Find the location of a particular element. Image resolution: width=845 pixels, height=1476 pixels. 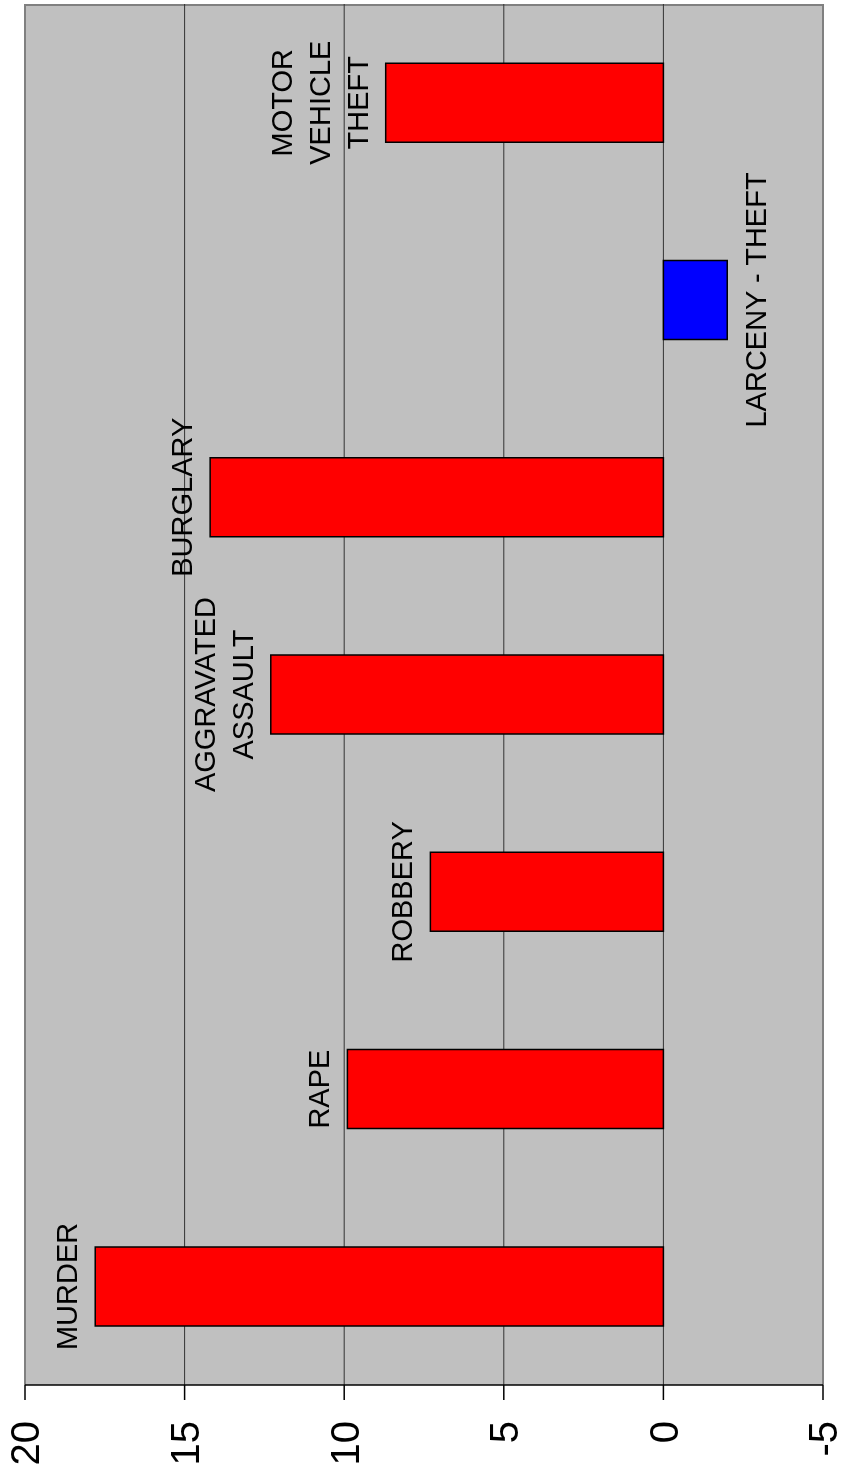

y-tick-label: RAPE is located at coordinates (319, 1089).